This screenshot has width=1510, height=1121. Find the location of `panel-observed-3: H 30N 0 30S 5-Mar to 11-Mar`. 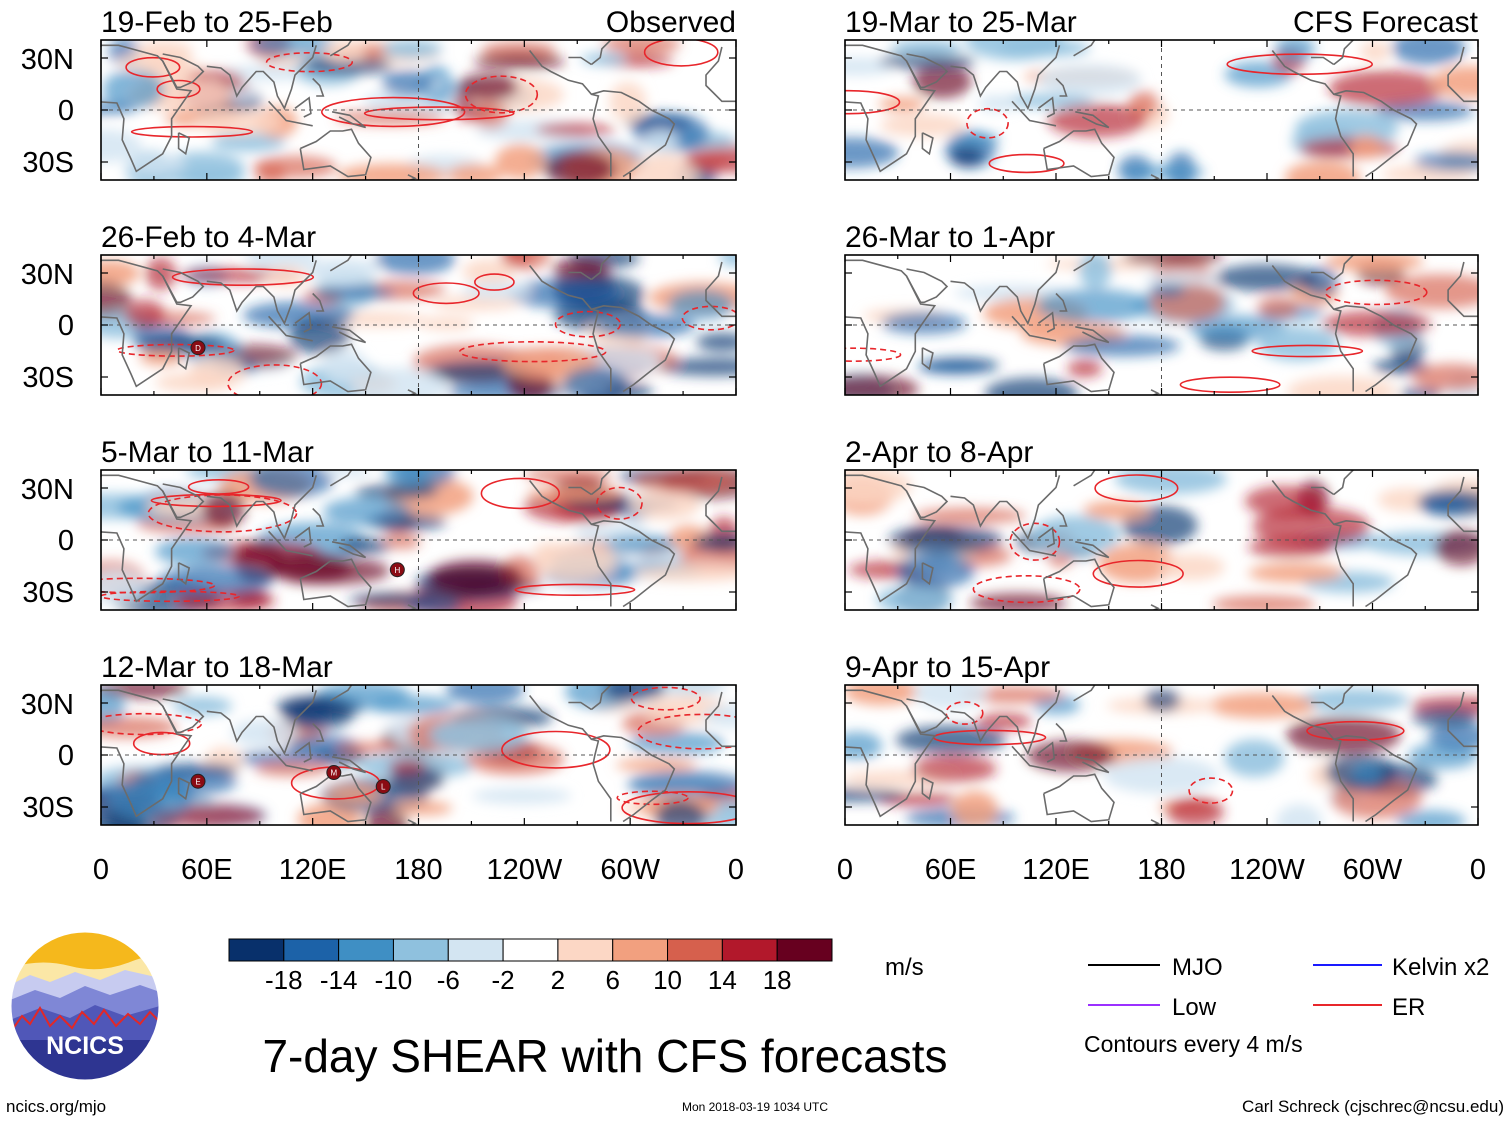

panel-observed-3: H 30N 0 30S 5-Mar to 11-Mar is located at coordinates (379, 523).